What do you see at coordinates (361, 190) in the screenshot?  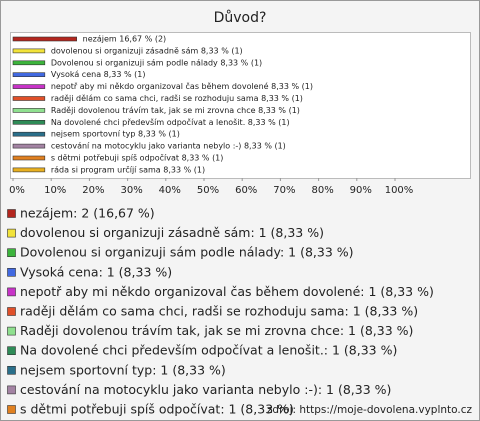 I see `x-tick-label: 90%` at bounding box center [361, 190].